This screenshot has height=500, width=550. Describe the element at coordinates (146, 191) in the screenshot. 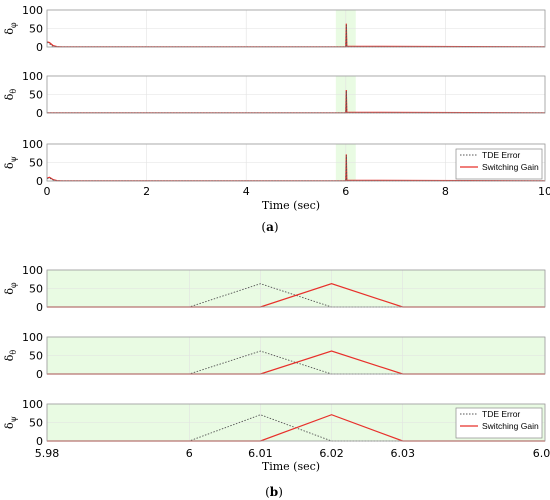

I see `x-tick-label: 2` at that location.